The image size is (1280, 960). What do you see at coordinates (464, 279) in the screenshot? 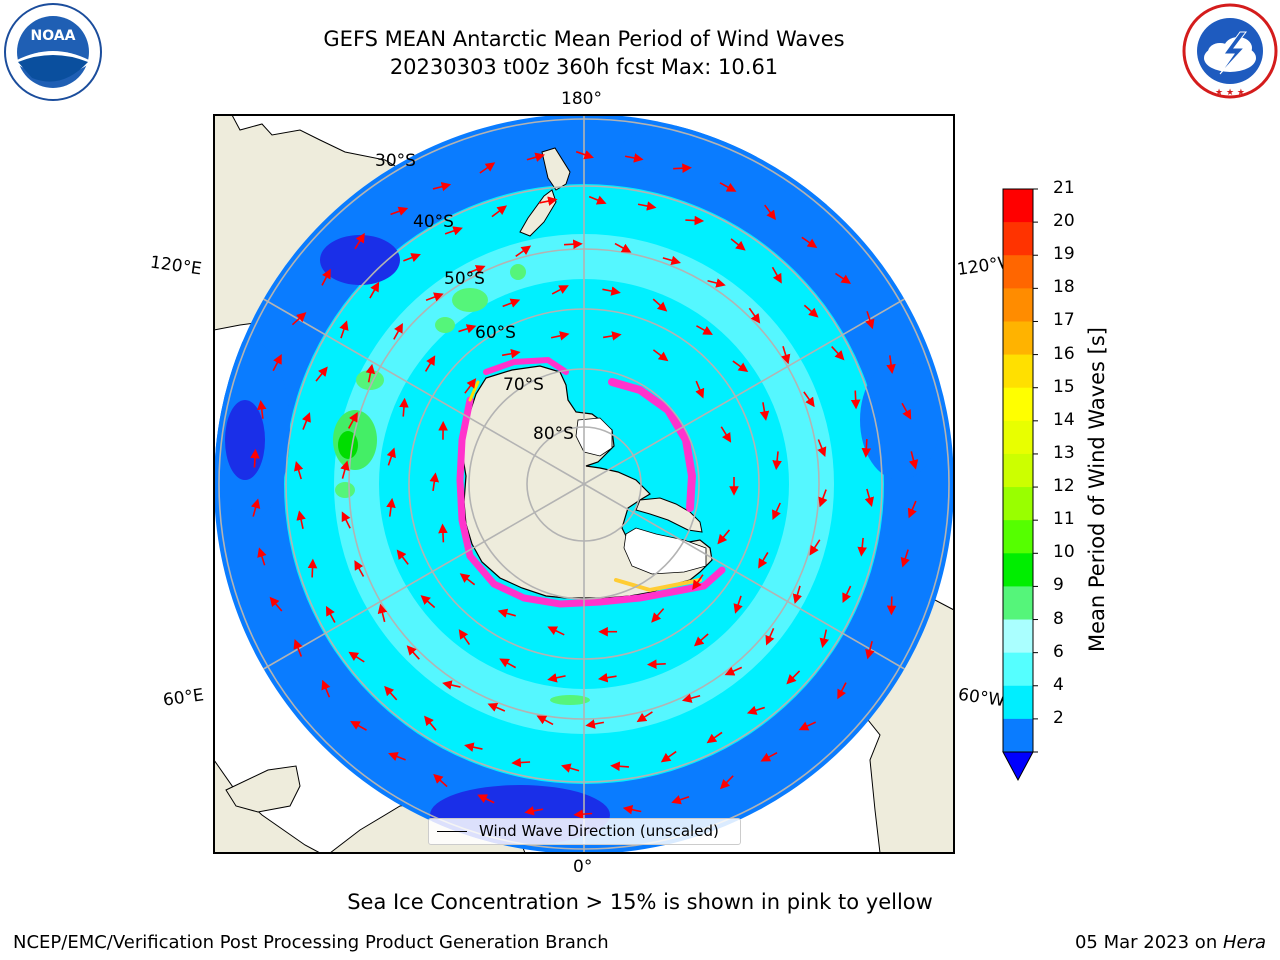
I see `lat-label-50s: 50°S` at bounding box center [464, 279].